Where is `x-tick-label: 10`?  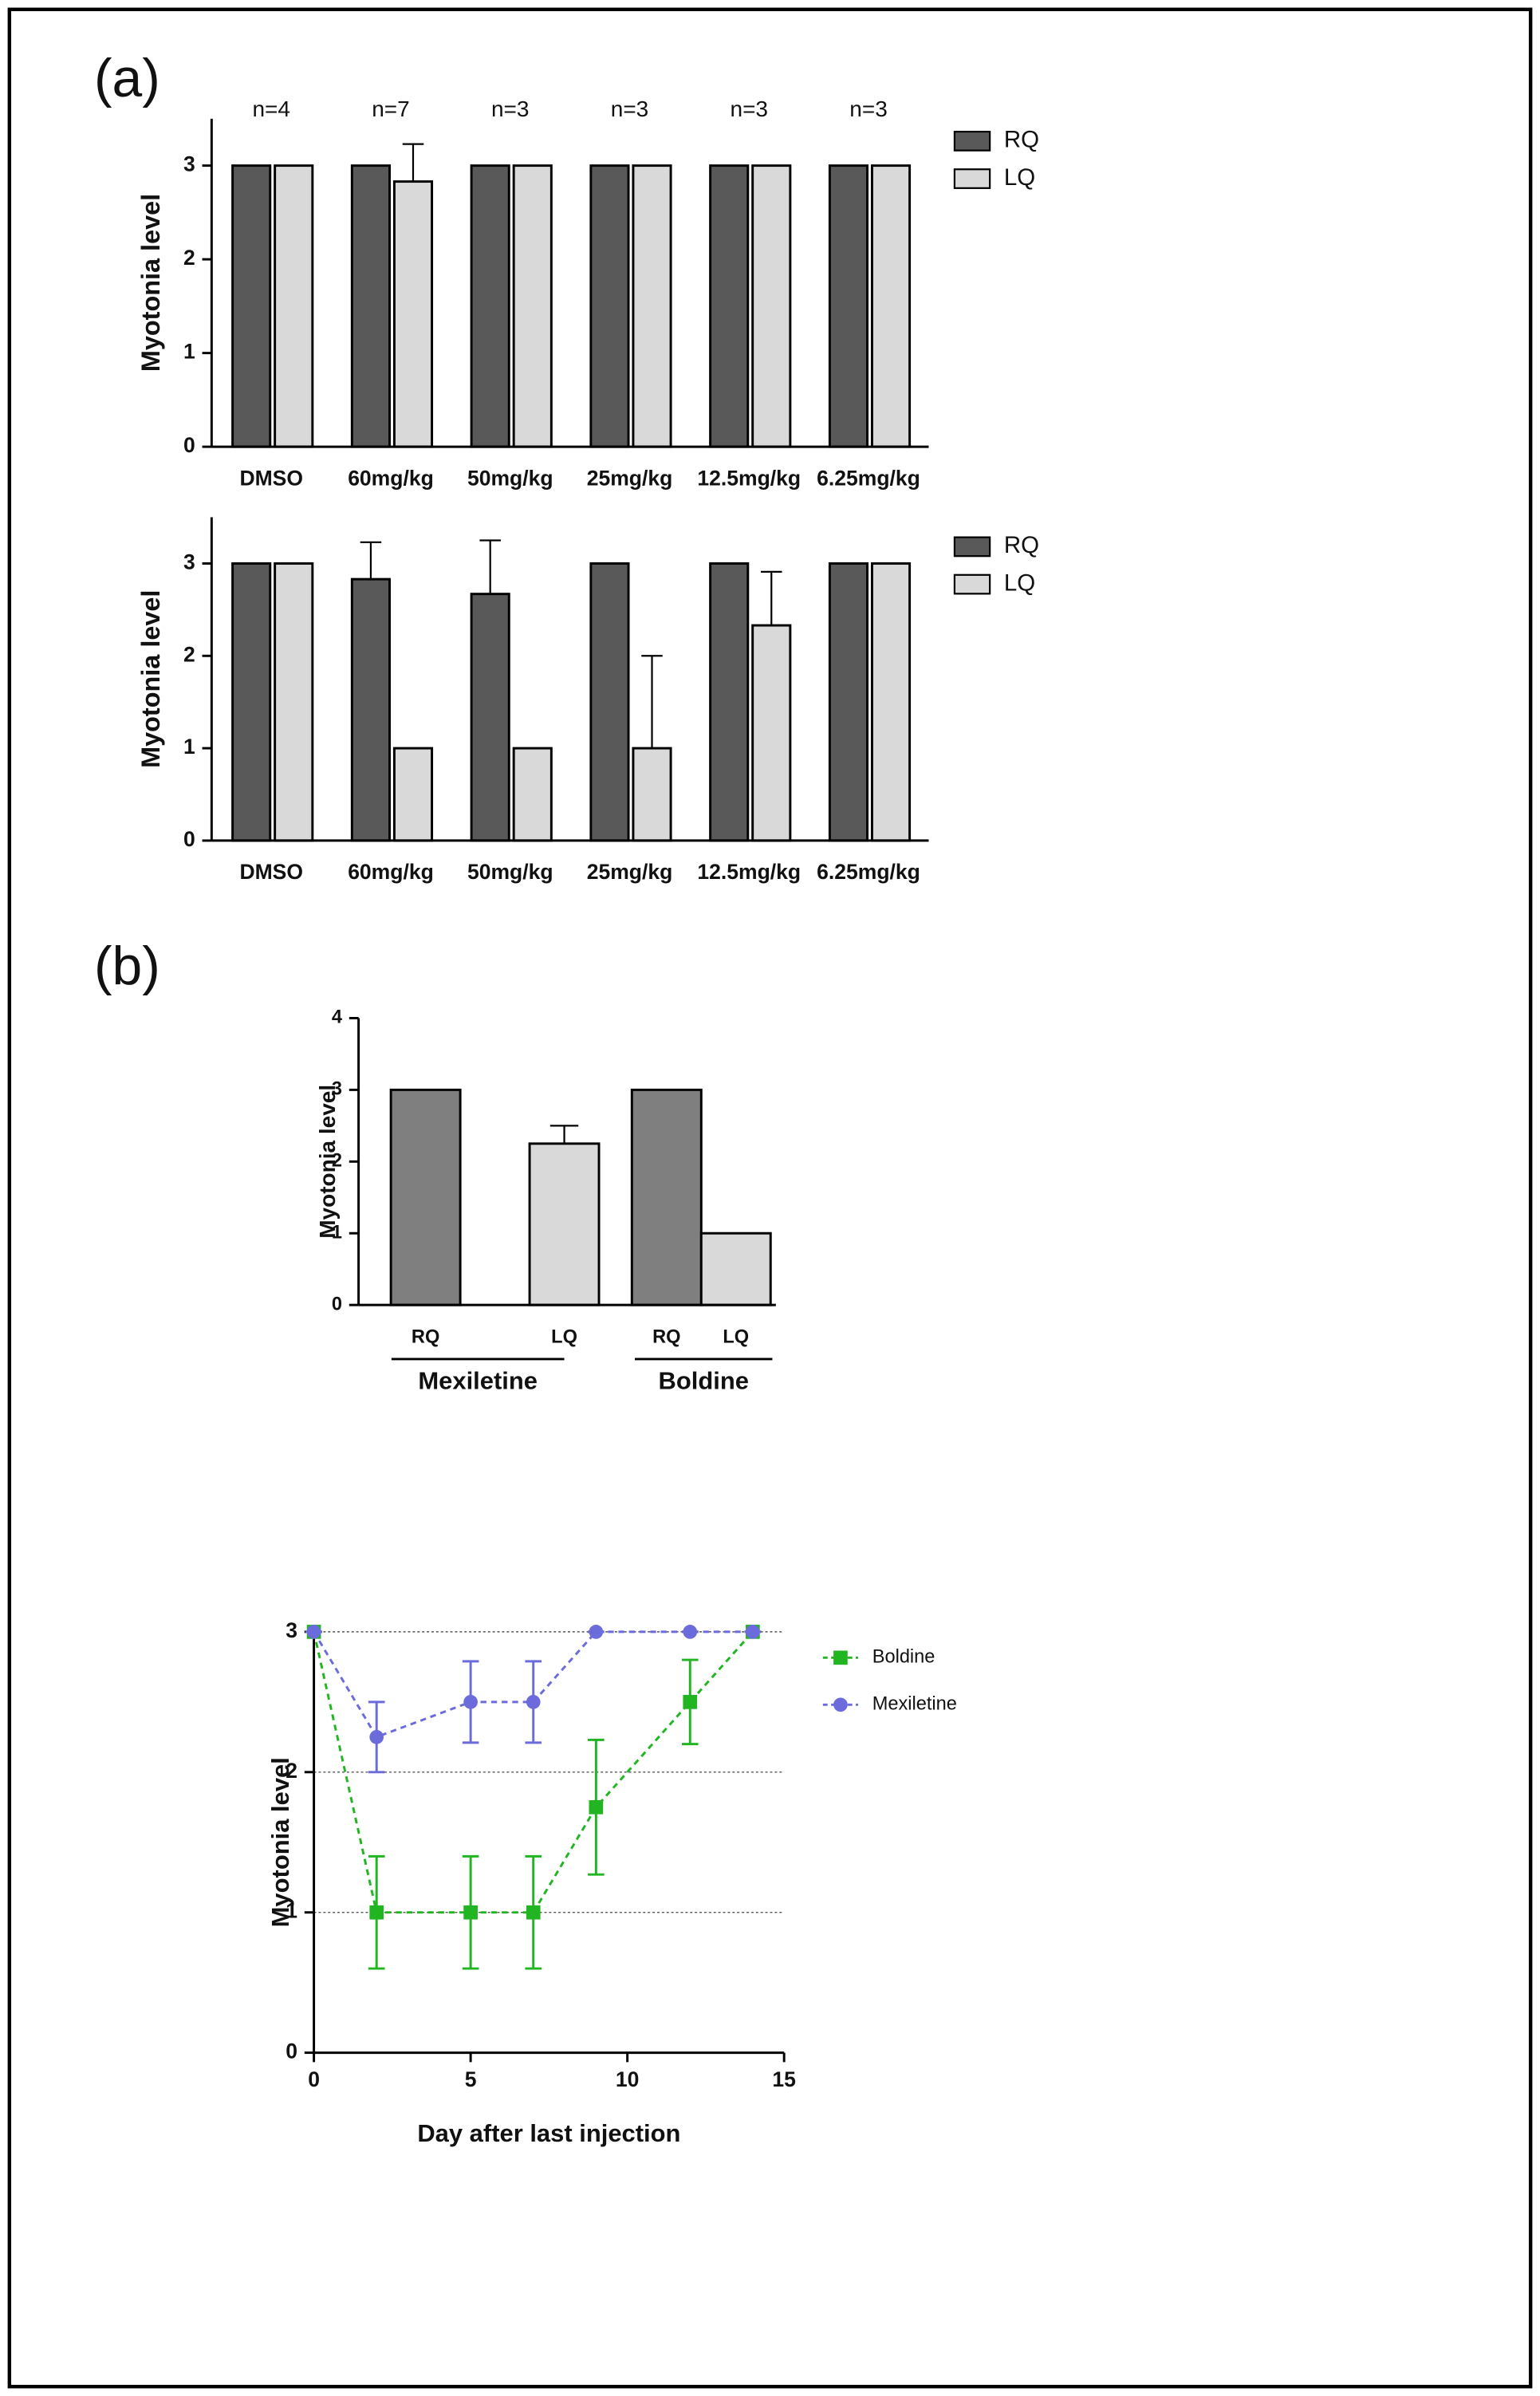 x-tick-label: 10 is located at coordinates (628, 2079).